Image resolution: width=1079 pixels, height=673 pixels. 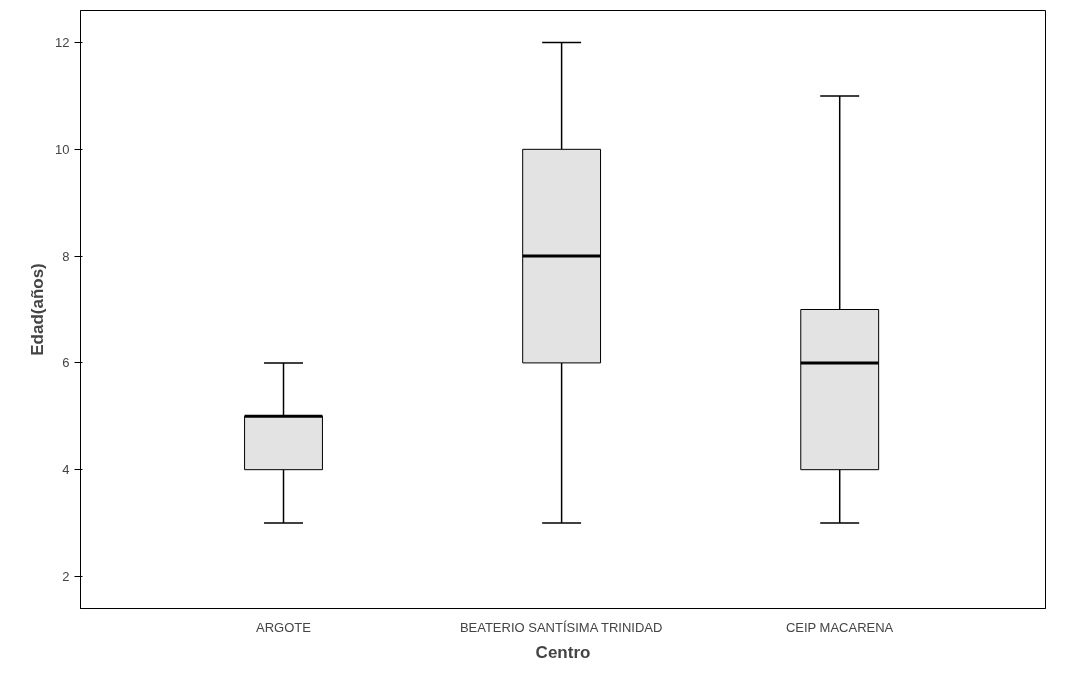 I want to click on y-tick-label: 10, so click(x=62, y=149).